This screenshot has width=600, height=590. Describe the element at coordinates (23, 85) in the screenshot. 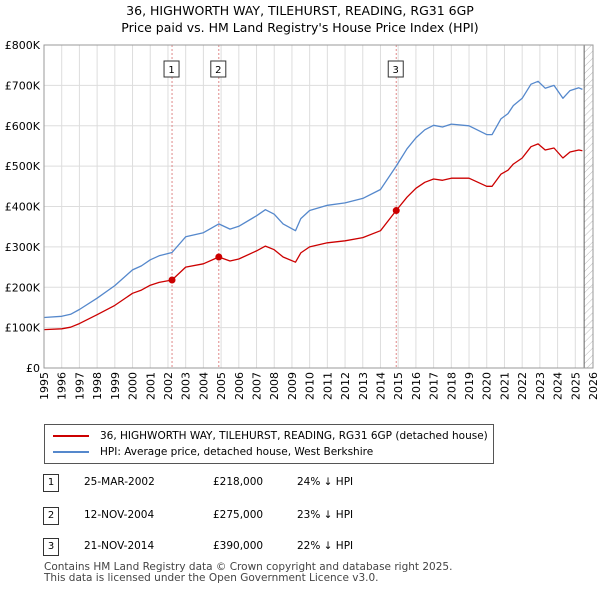

I see `y-tick-label: £700K` at that location.